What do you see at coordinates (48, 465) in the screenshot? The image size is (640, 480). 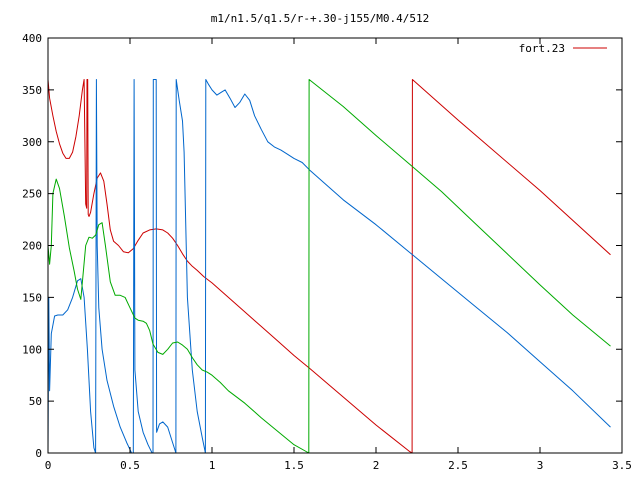 I see `x-tick-label: 0` at bounding box center [48, 465].